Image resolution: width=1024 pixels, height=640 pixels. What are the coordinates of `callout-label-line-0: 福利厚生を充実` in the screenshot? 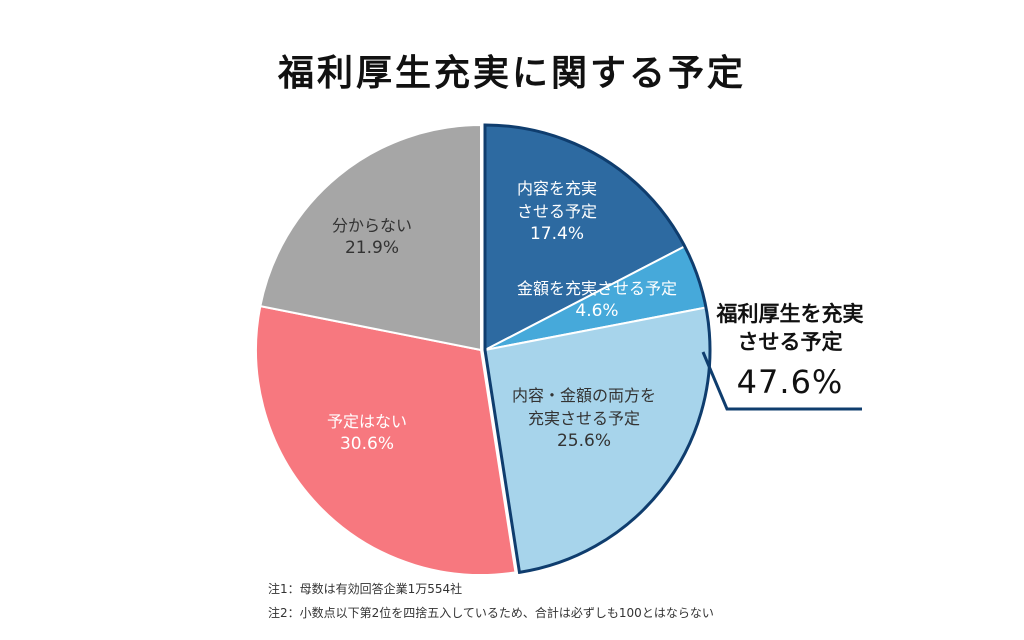 It's located at (790, 314).